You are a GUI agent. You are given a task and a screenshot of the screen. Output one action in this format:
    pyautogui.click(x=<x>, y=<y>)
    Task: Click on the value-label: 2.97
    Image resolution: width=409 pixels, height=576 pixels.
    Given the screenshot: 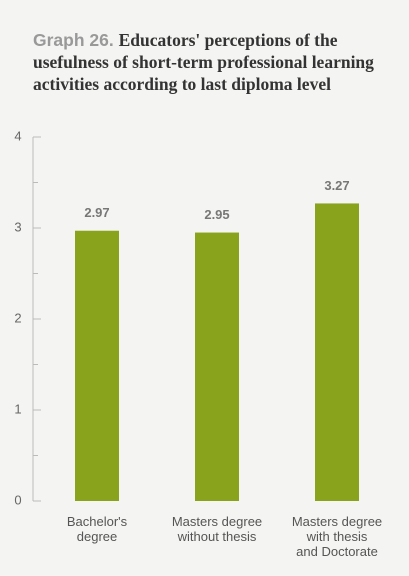 What is the action you would take?
    pyautogui.click(x=96, y=212)
    